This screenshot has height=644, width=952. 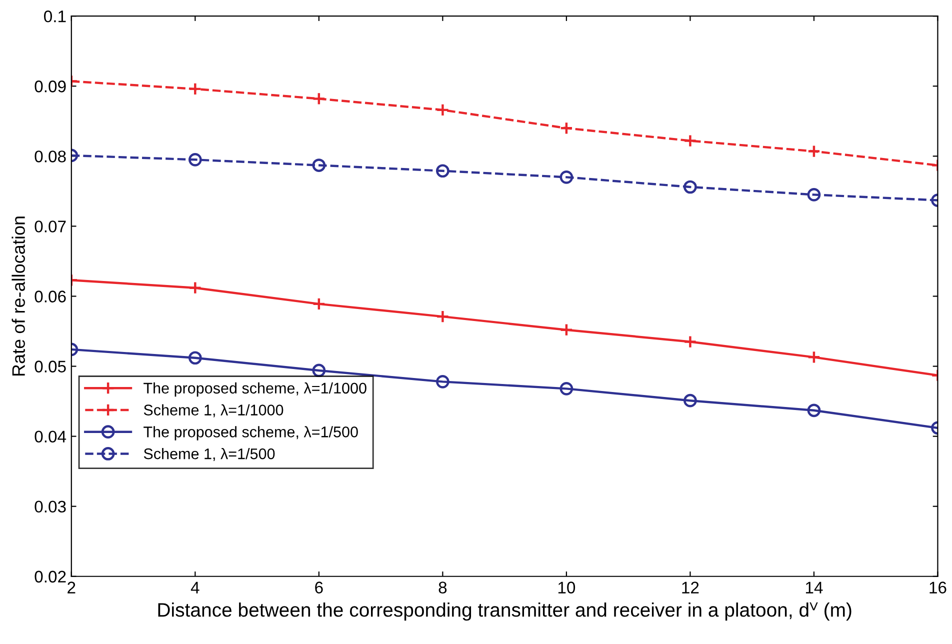 What do you see at coordinates (442, 588) in the screenshot?
I see `x-tick-label: 8` at bounding box center [442, 588].